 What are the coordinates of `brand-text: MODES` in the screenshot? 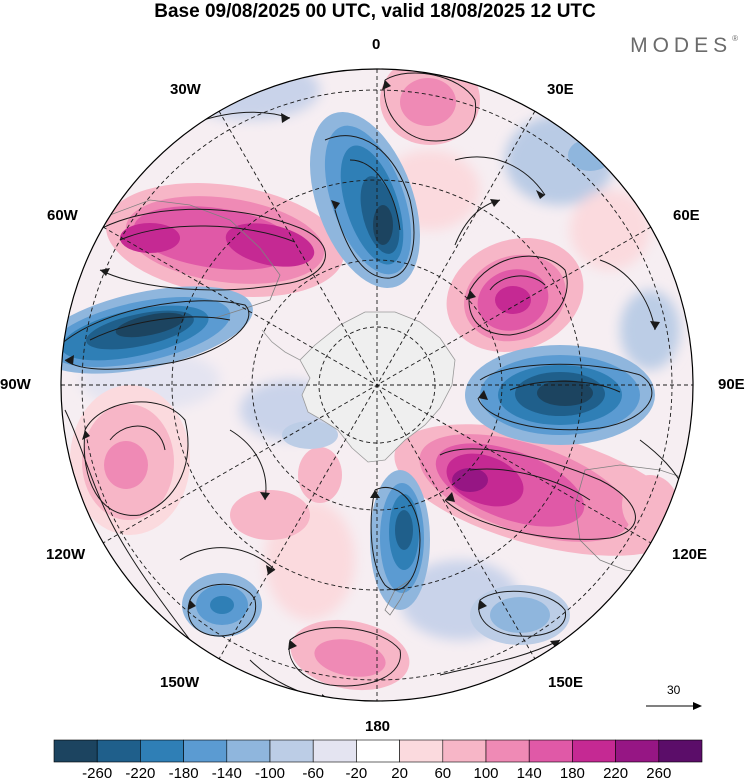 It's located at (681, 45).